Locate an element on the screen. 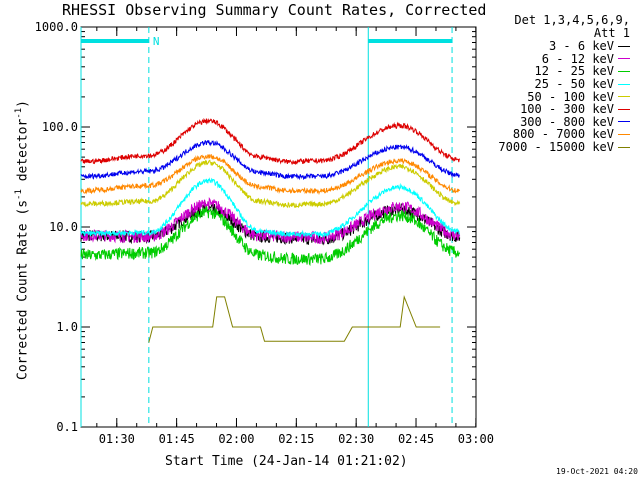 Image resolution: width=640 pixels, height=480 pixels. legend-entry: 6 - 12 keV is located at coordinates (545, 58).